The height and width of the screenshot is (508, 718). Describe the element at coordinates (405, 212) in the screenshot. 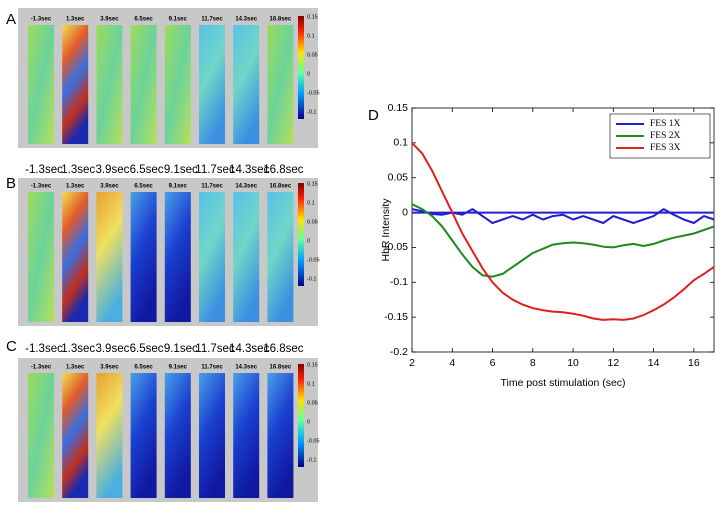

I see `y-tick-label: 0` at that location.